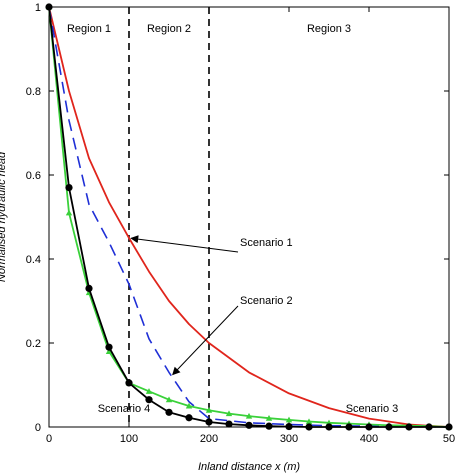 Image resolution: width=474 pixels, height=474 pixels. I want to click on y-tick-label: 0.6, so click(33, 176).